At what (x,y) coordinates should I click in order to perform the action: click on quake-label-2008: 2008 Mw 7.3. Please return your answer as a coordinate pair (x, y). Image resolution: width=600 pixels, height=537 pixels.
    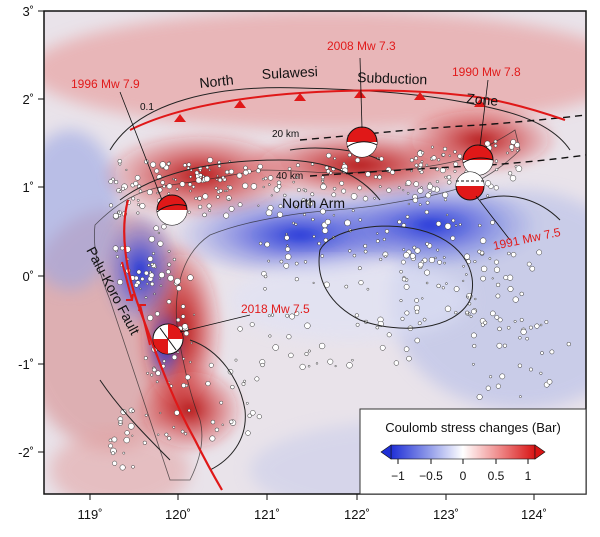
    Looking at the image, I should click on (361, 46).